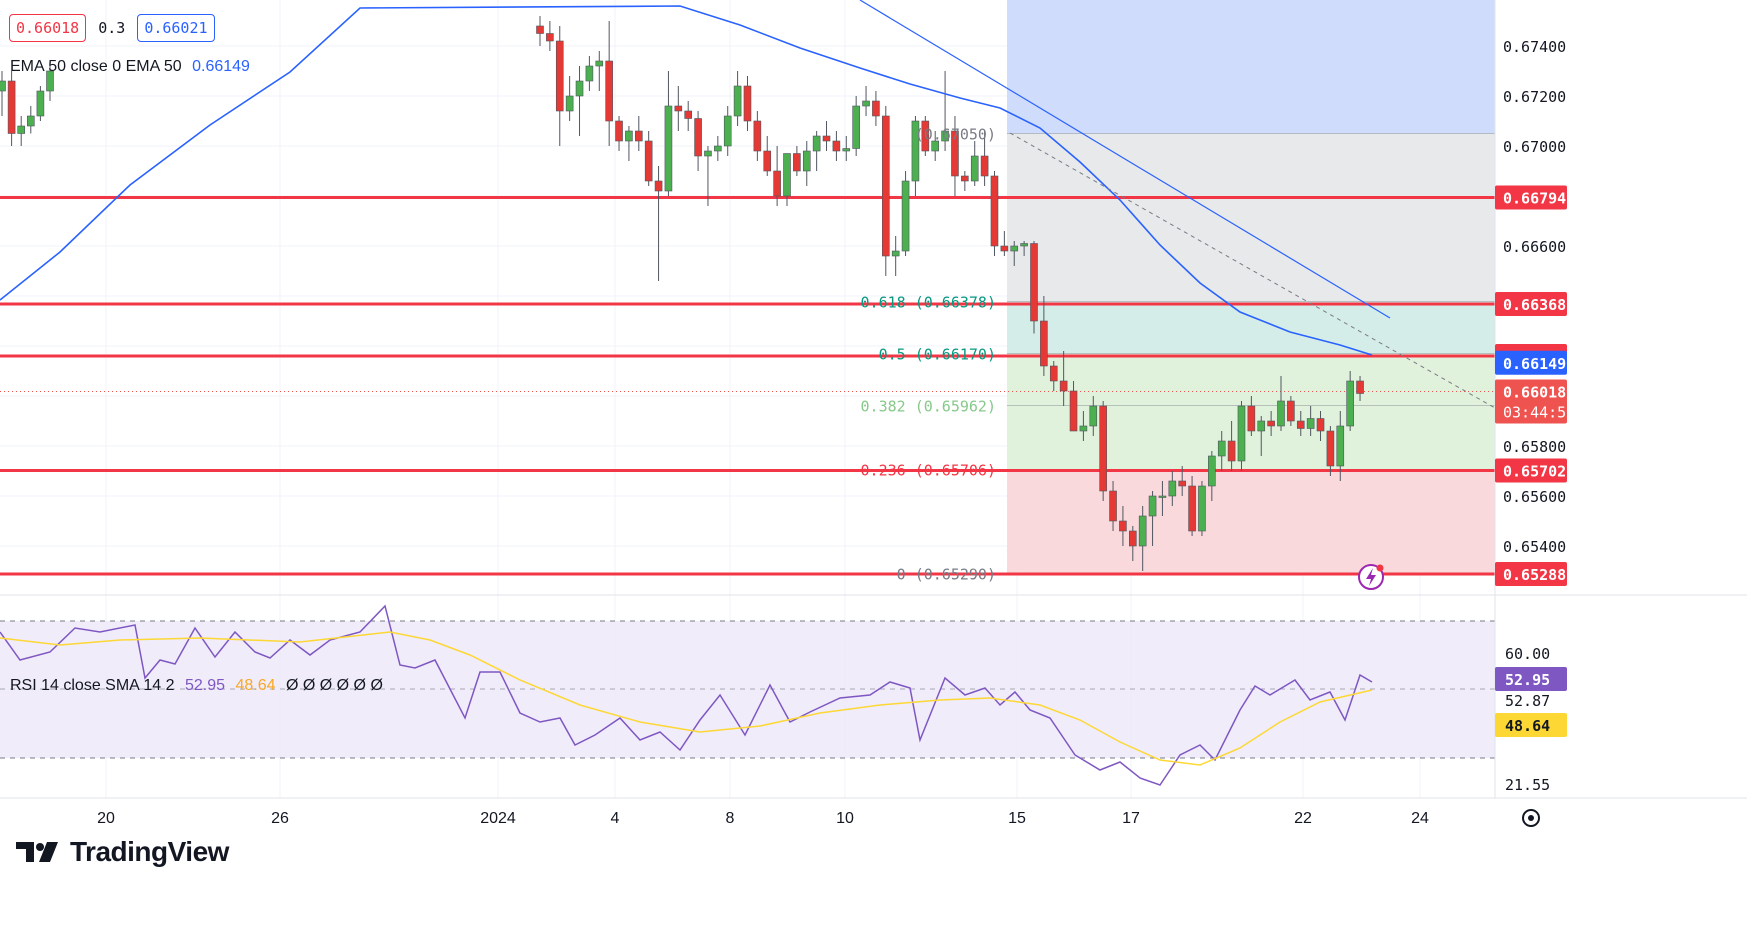  What do you see at coordinates (149, 851) in the screenshot?
I see `brand-name: TradingView` at bounding box center [149, 851].